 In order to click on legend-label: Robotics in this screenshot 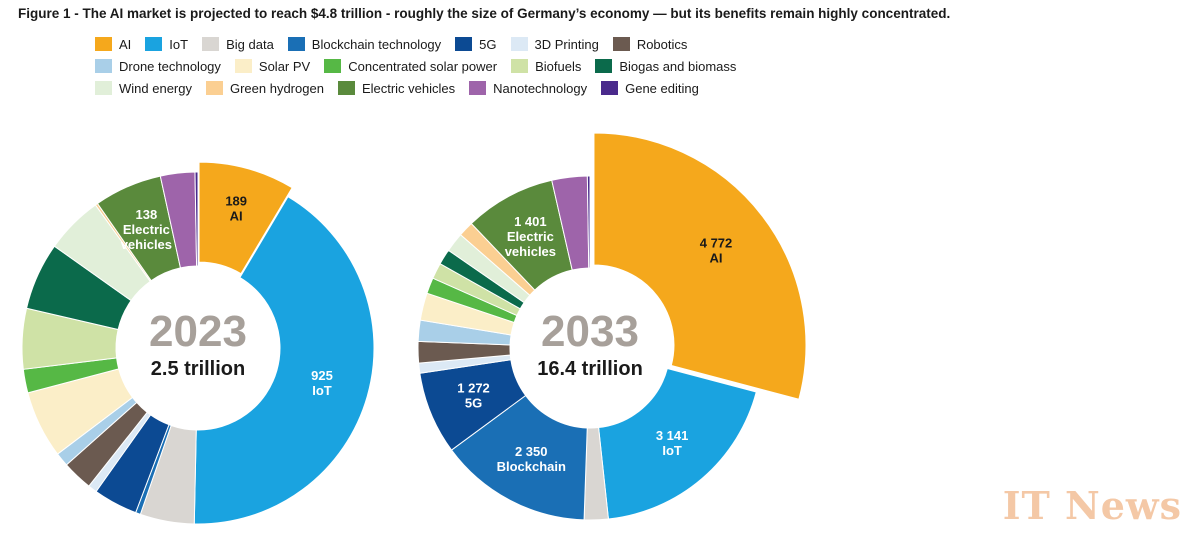, I will do `click(662, 44)`.